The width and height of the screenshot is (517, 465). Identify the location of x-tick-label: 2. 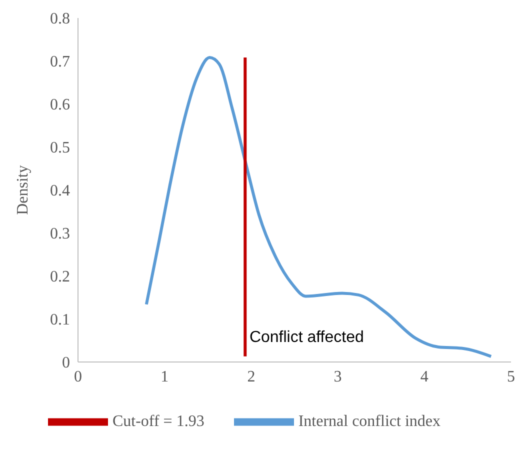
(251, 377).